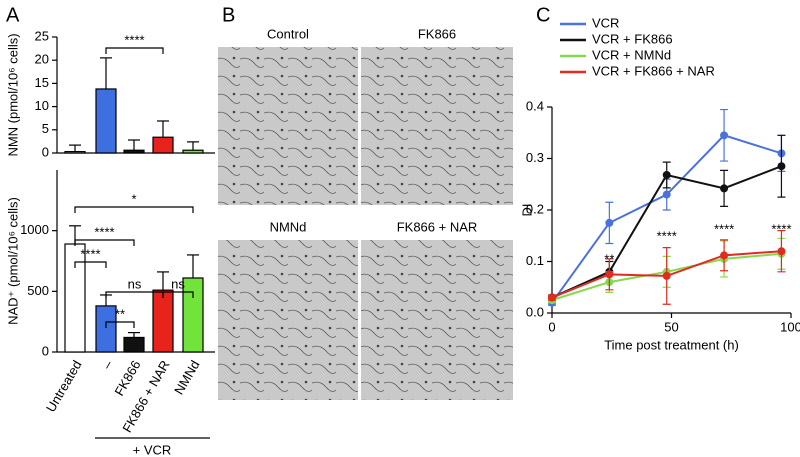 This screenshot has width=800, height=457. What do you see at coordinates (64, 386) in the screenshot?
I see `x-tick-label: Untreated` at bounding box center [64, 386].